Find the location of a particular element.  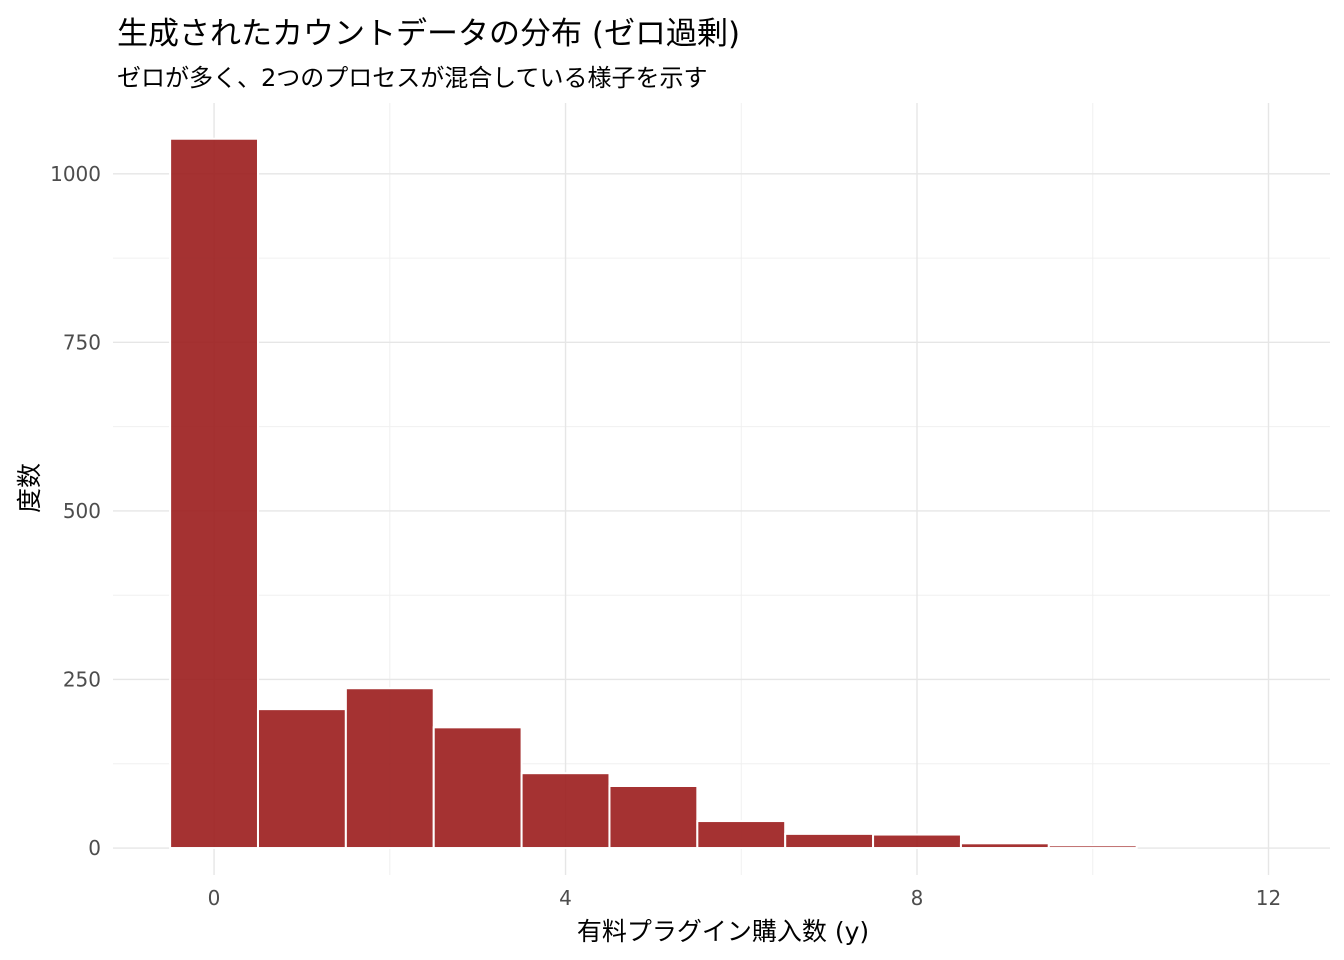

y-tick-label: 750 is located at coordinates (82, 342).